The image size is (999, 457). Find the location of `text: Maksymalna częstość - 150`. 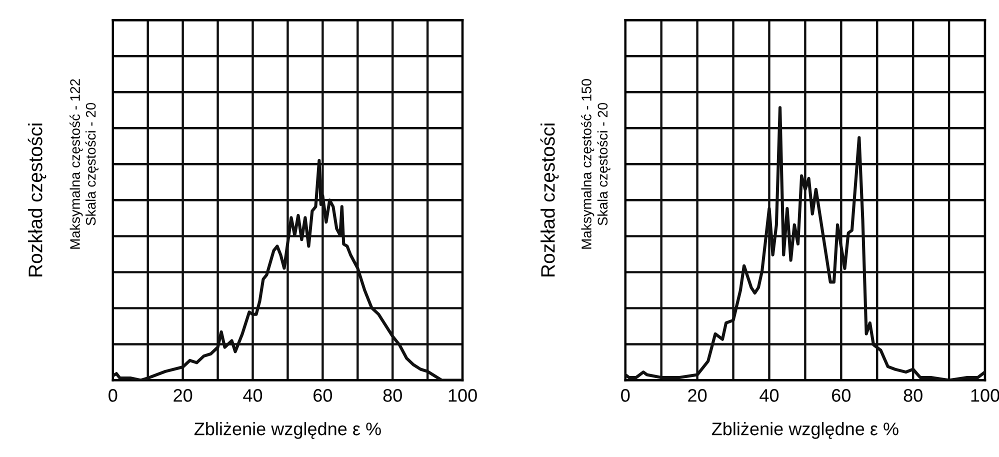

text: Maksymalna częstość - 150 is located at coordinates (587, 164).